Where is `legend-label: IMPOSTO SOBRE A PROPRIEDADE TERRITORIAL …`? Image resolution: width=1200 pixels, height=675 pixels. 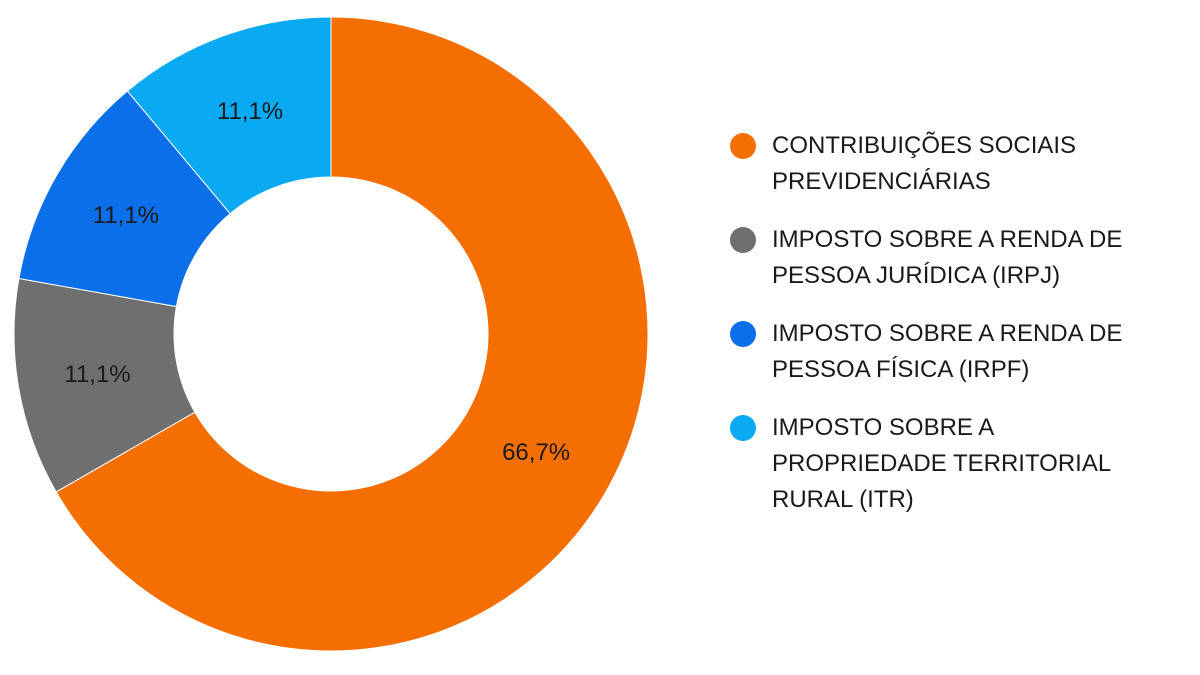 legend-label: IMPOSTO SOBRE A PROPRIEDADE TERRITORIAL … is located at coordinates (941, 463).